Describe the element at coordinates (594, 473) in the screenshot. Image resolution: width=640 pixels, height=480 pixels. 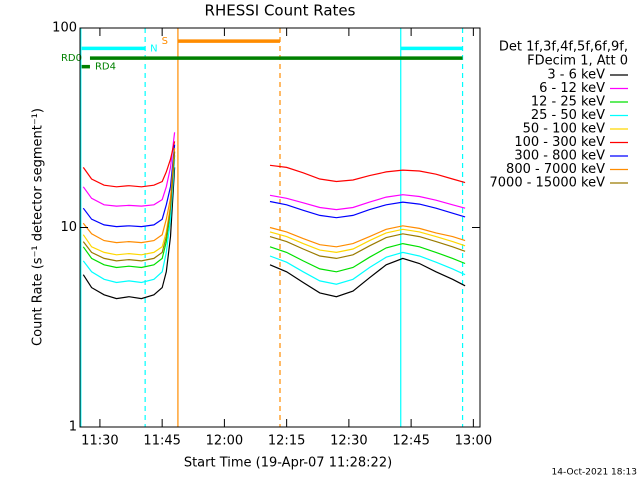
I see `footer: 14-Oct-2021 18:13` at that location.